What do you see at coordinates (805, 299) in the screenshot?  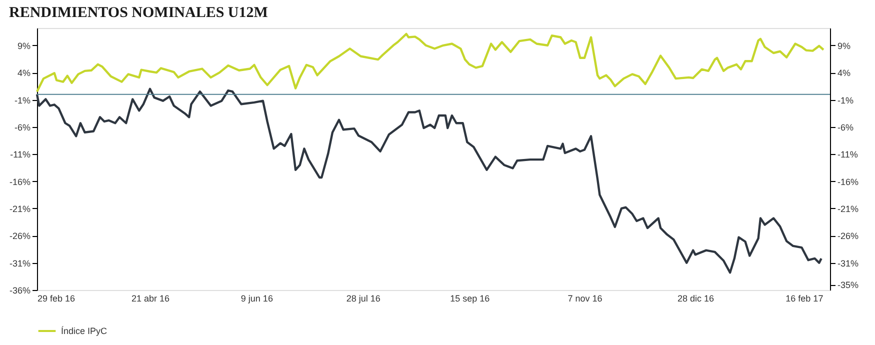 I see `x-tick-label: 16 feb 17` at bounding box center [805, 299].